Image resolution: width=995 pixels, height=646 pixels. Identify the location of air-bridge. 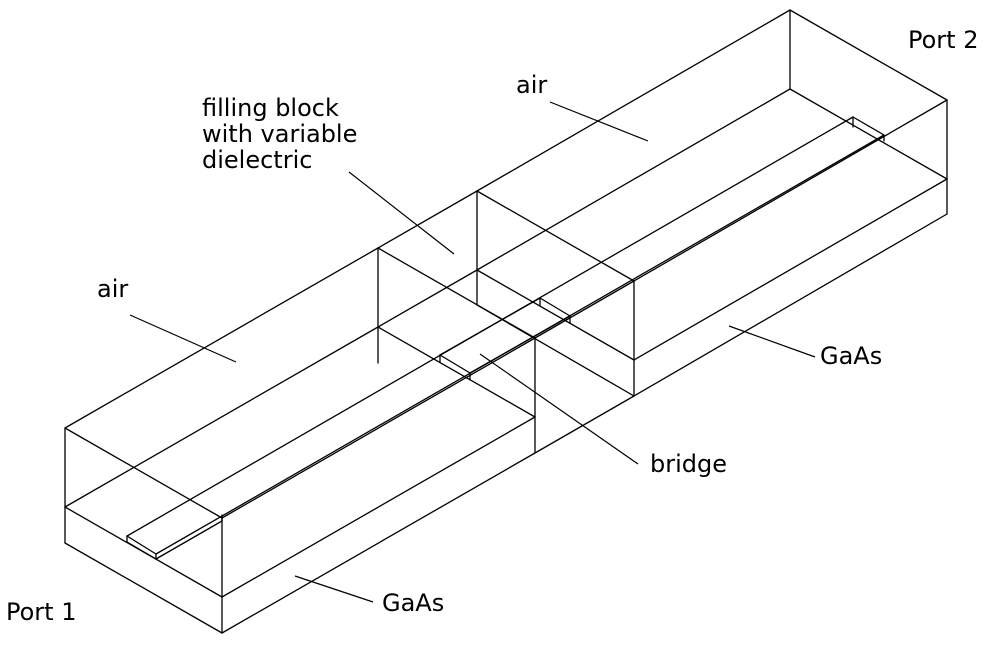
(505, 339).